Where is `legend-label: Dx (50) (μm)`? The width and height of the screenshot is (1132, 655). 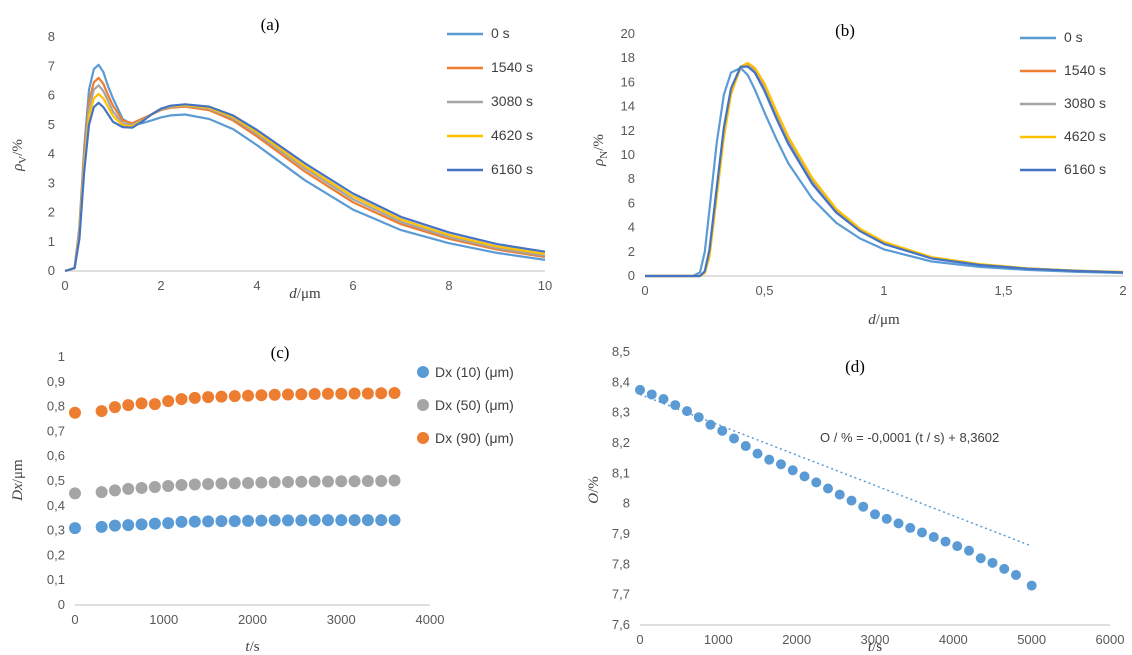
legend-label: Dx (50) (μm) is located at coordinates (474, 405).